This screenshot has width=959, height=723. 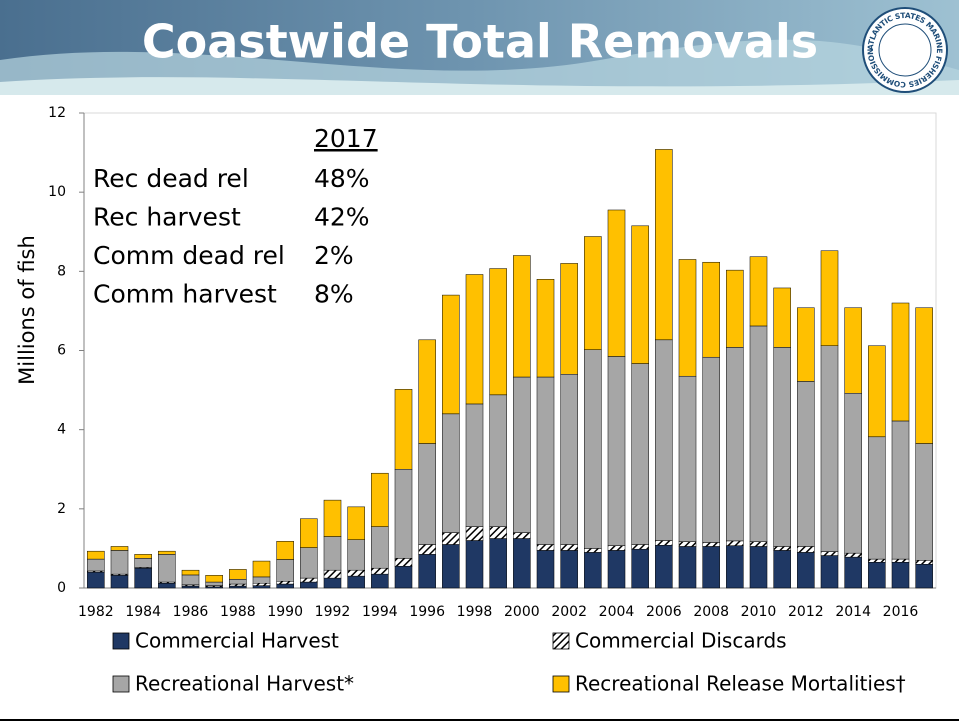 I want to click on annotation-value: 8%, so click(x=334, y=294).